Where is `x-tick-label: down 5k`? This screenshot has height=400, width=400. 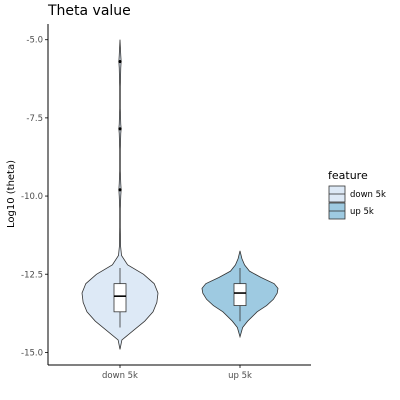 x-tick-label: down 5k is located at coordinates (120, 376).